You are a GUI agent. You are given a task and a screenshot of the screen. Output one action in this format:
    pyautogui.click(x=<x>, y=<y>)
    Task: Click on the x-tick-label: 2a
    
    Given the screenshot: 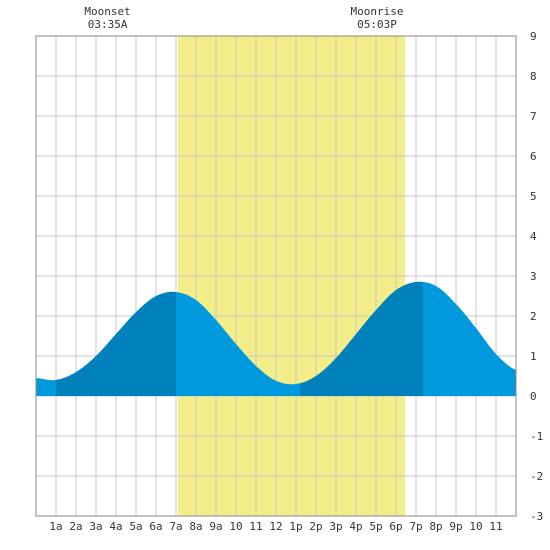 What is the action you would take?
    pyautogui.click(x=75, y=526)
    